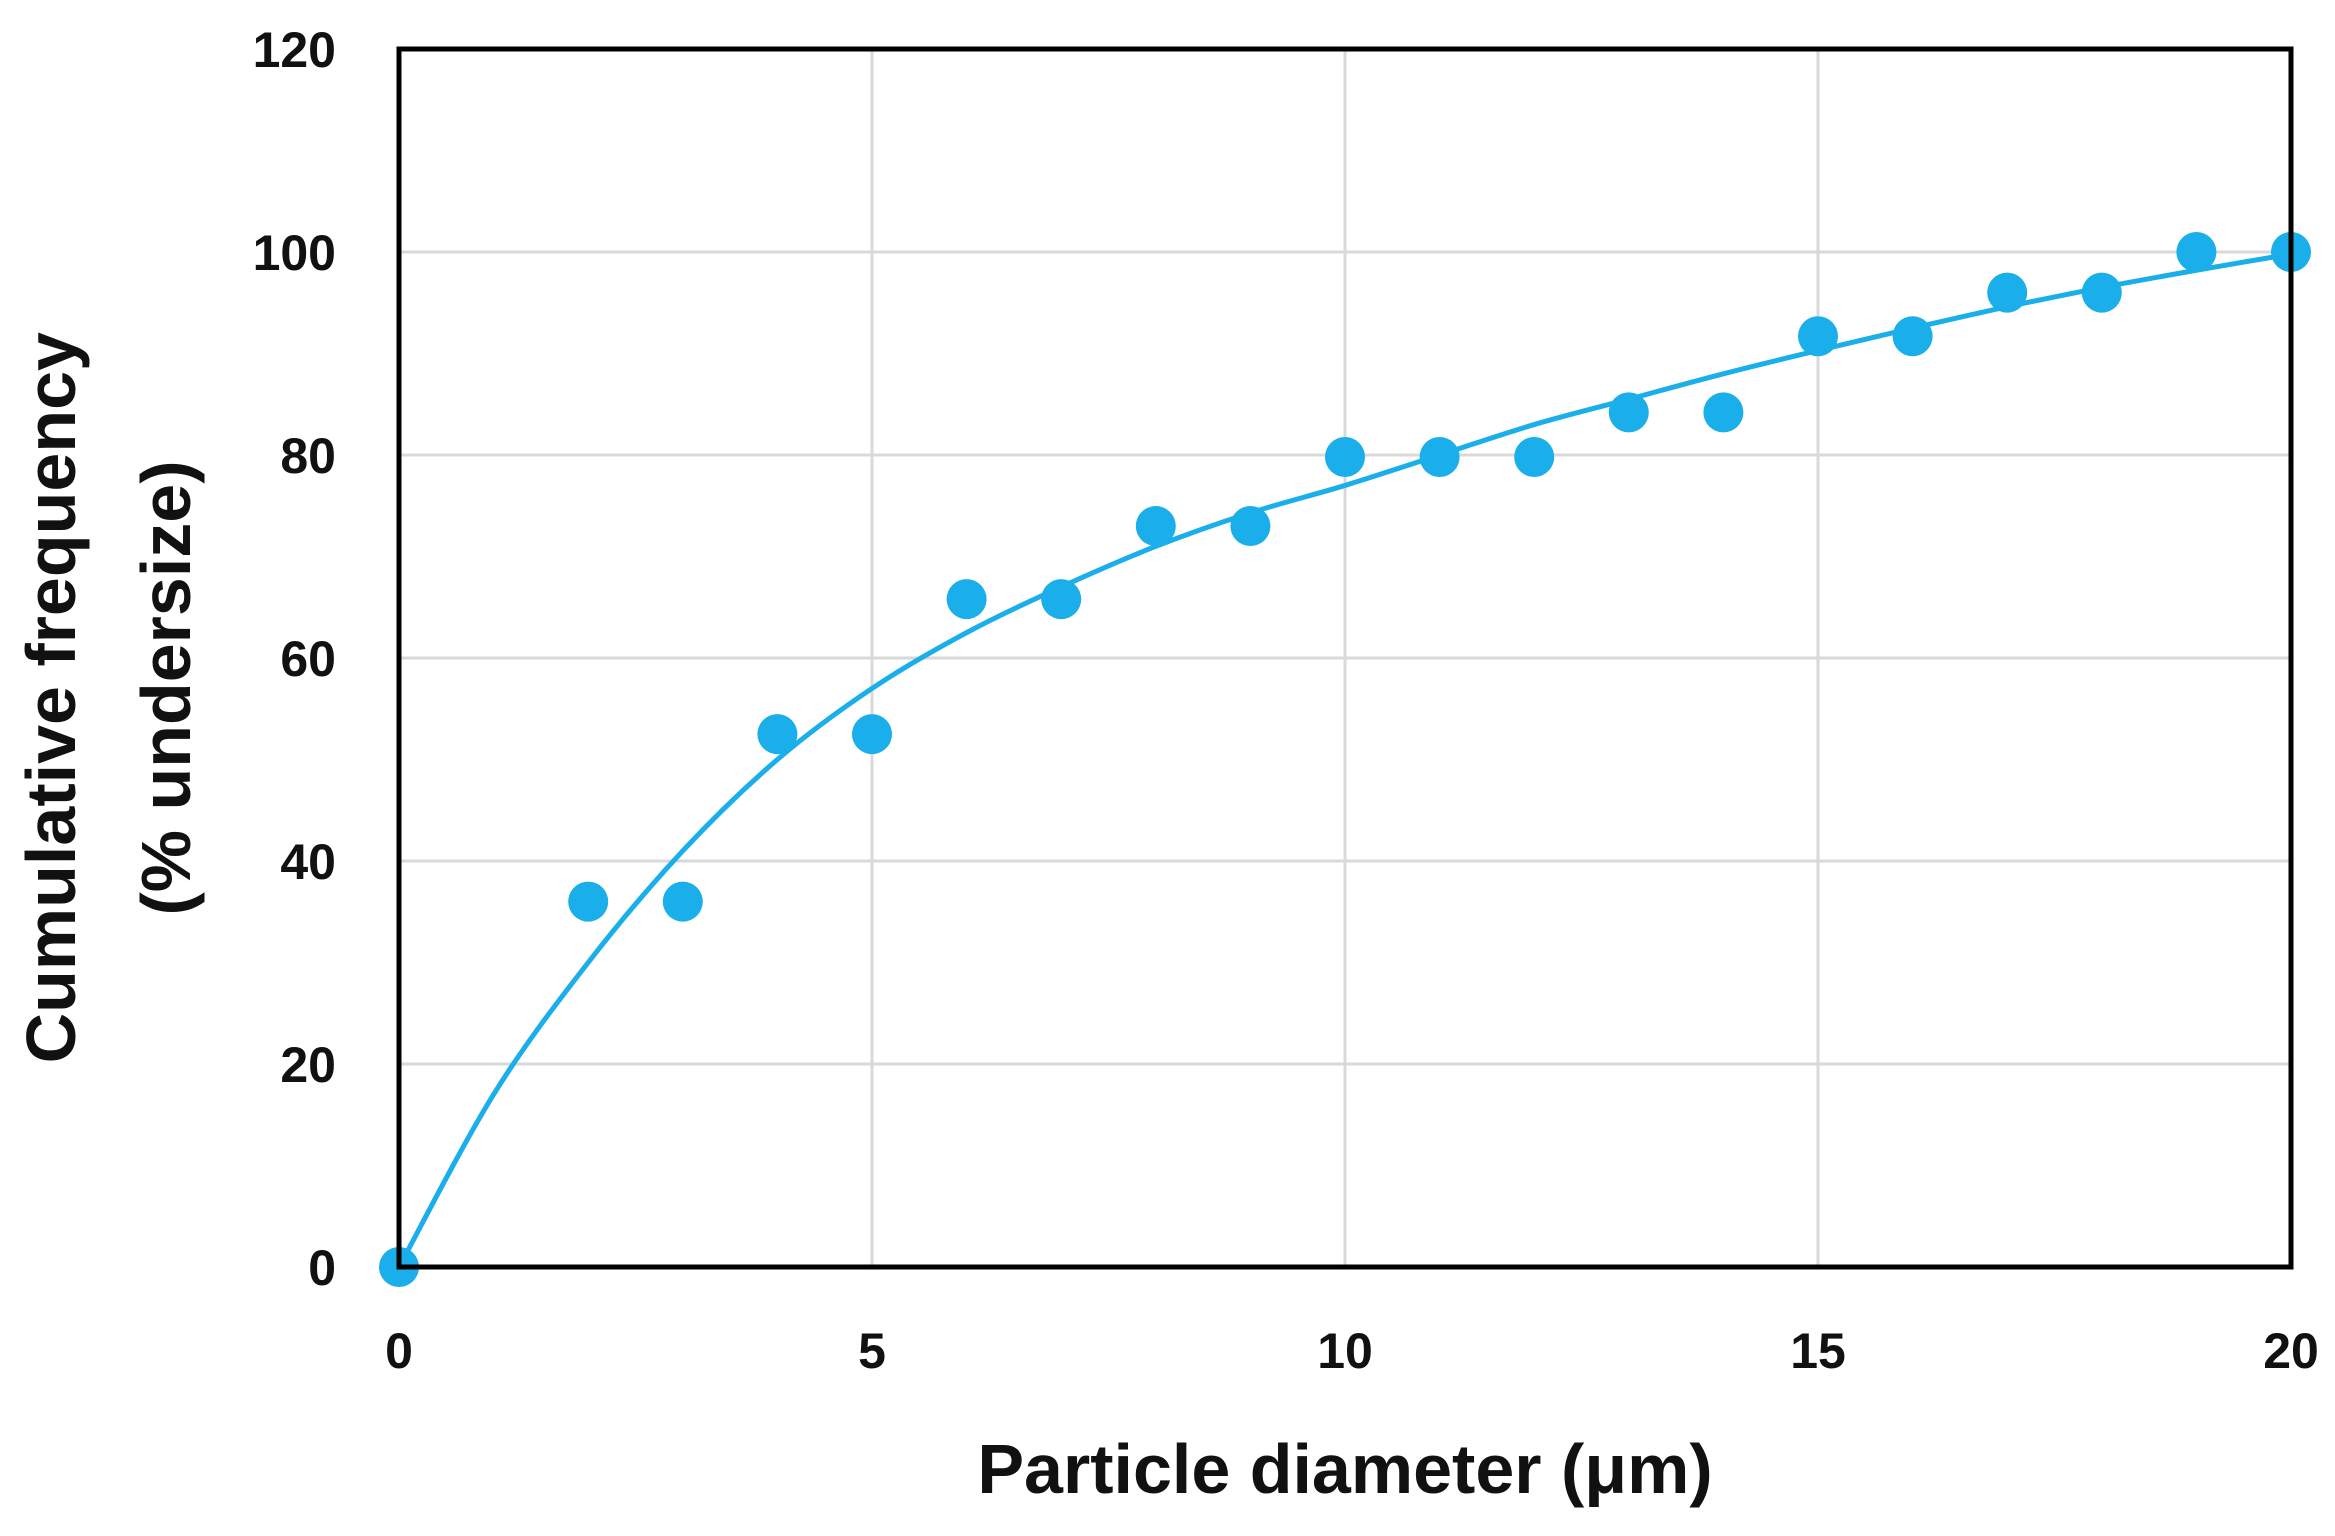 The image size is (2335, 1536). What do you see at coordinates (399, 1351) in the screenshot?
I see `x-tick-label-0: 0` at bounding box center [399, 1351].